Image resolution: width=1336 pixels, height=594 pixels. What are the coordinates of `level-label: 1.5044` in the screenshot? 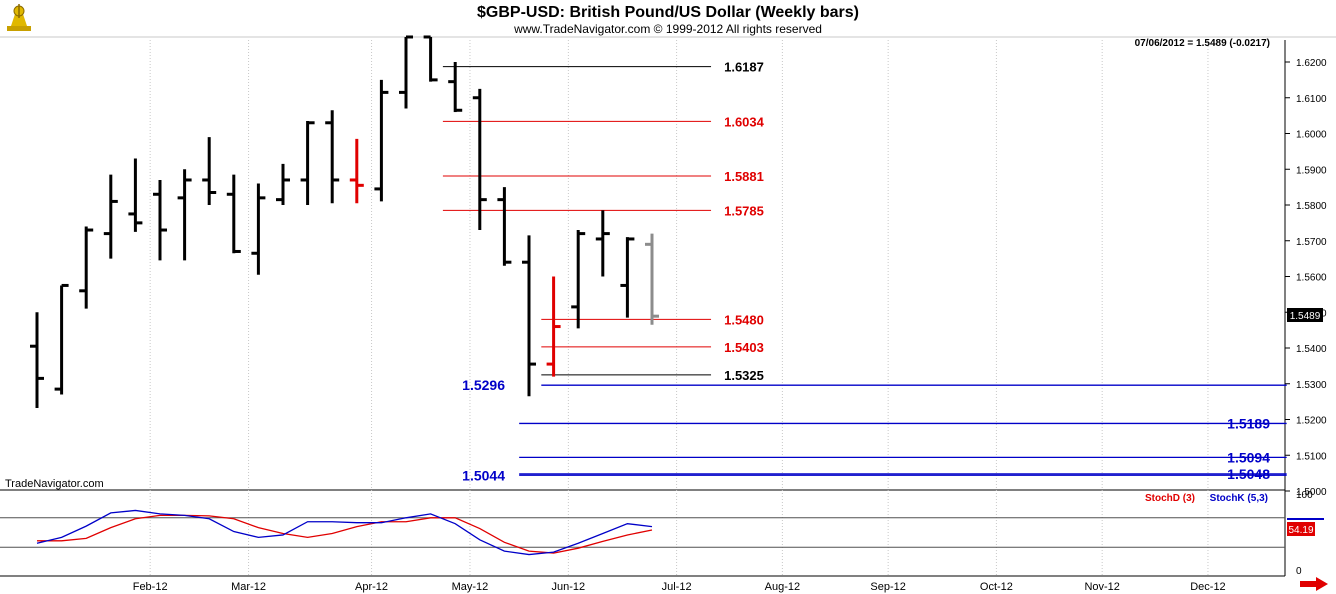 It's located at (483, 475).